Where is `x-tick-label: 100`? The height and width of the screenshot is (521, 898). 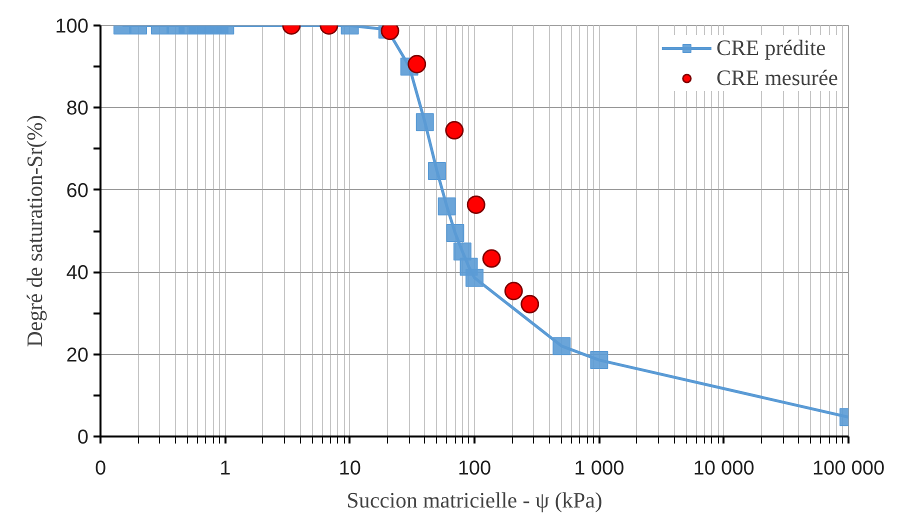 x-tick-label: 100 is located at coordinates (475, 469).